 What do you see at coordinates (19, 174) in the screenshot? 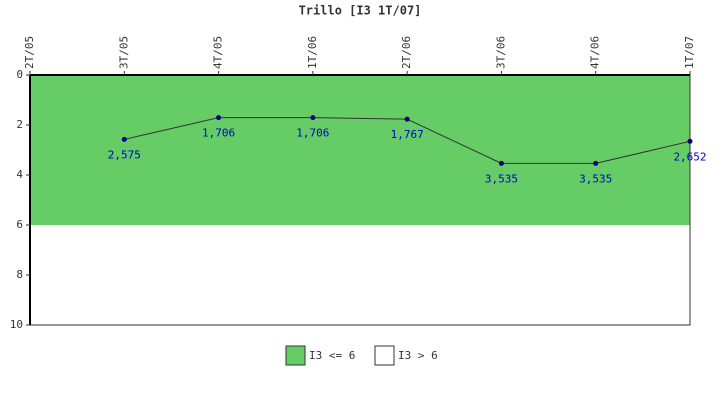
I see `y-tick-label: 4` at bounding box center [19, 174].